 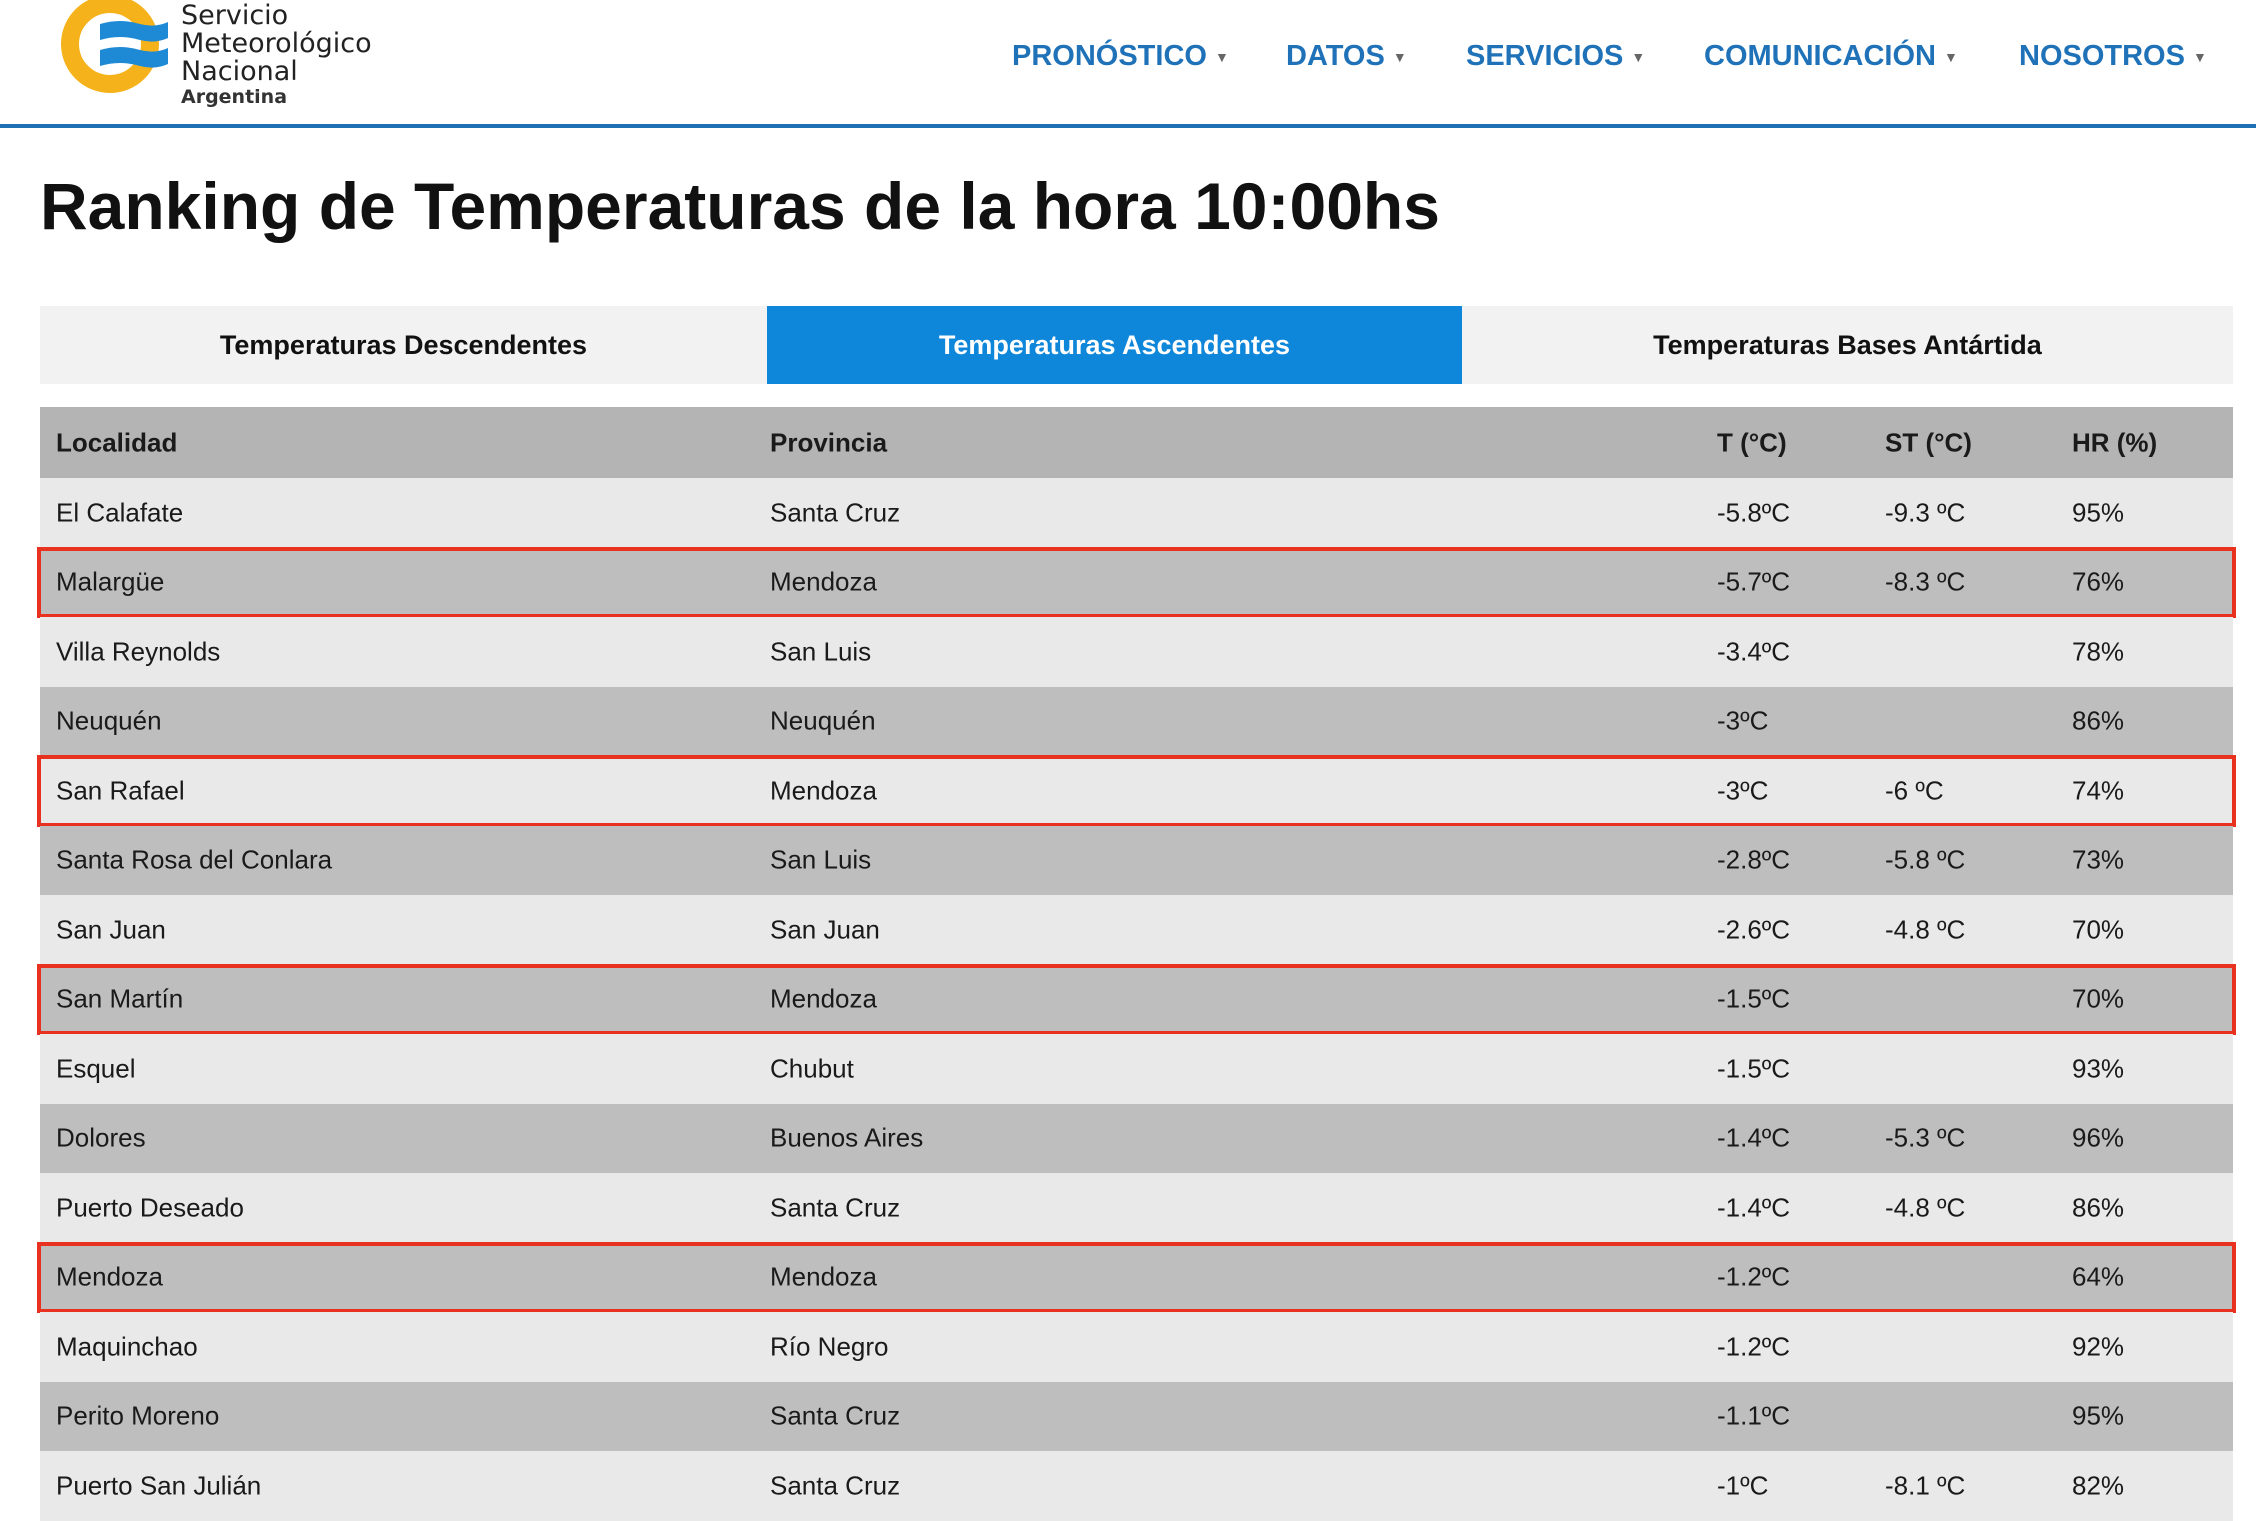 What do you see at coordinates (2098, 1068) in the screenshot?
I see `cell-humedad: 93%` at bounding box center [2098, 1068].